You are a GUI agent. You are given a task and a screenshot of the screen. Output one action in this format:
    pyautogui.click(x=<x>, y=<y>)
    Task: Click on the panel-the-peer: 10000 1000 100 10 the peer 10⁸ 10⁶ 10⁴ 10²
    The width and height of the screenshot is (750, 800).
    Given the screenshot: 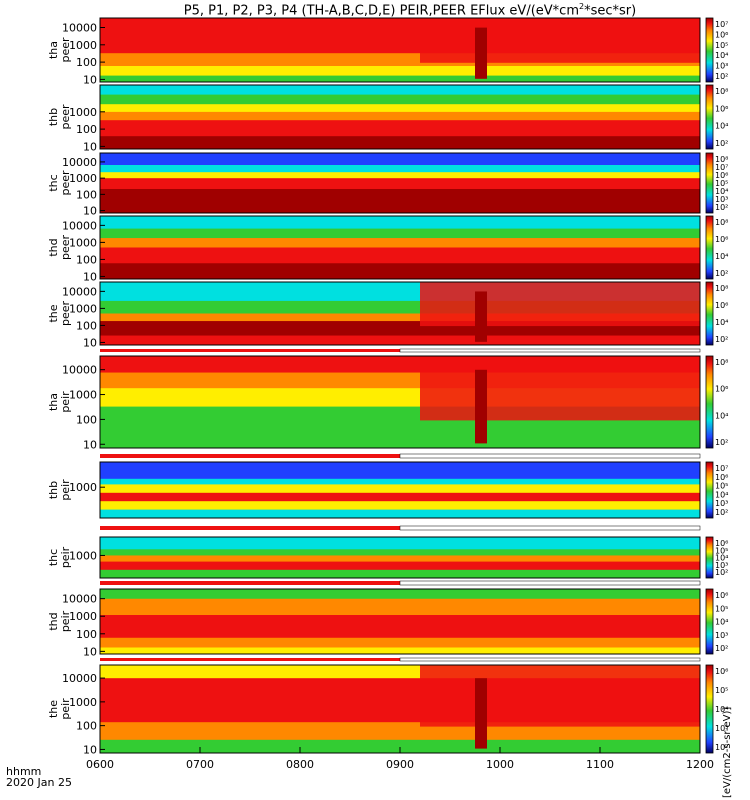 What is the action you would take?
    pyautogui.click(x=387, y=315)
    